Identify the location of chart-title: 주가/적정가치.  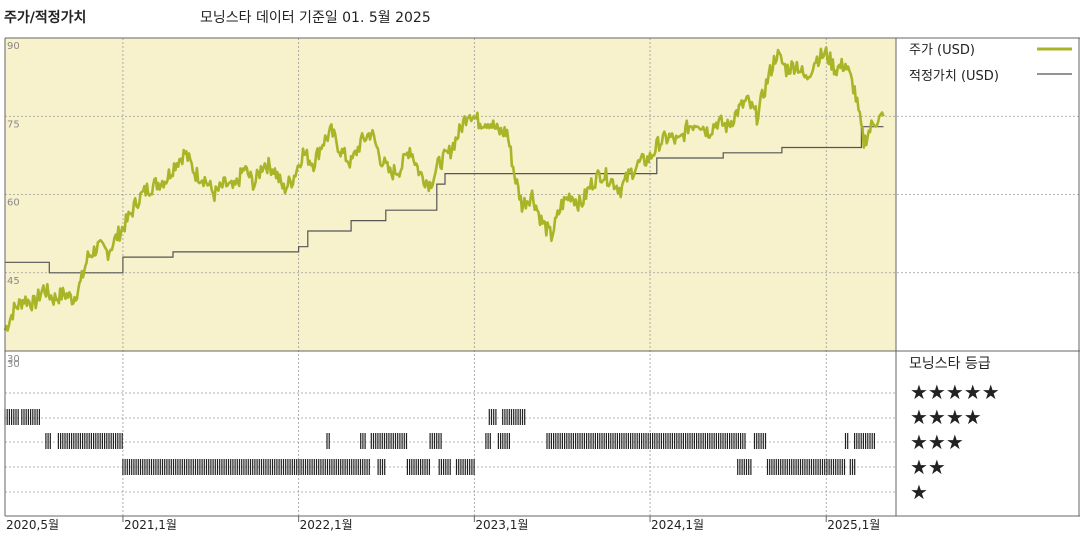
(45, 17).